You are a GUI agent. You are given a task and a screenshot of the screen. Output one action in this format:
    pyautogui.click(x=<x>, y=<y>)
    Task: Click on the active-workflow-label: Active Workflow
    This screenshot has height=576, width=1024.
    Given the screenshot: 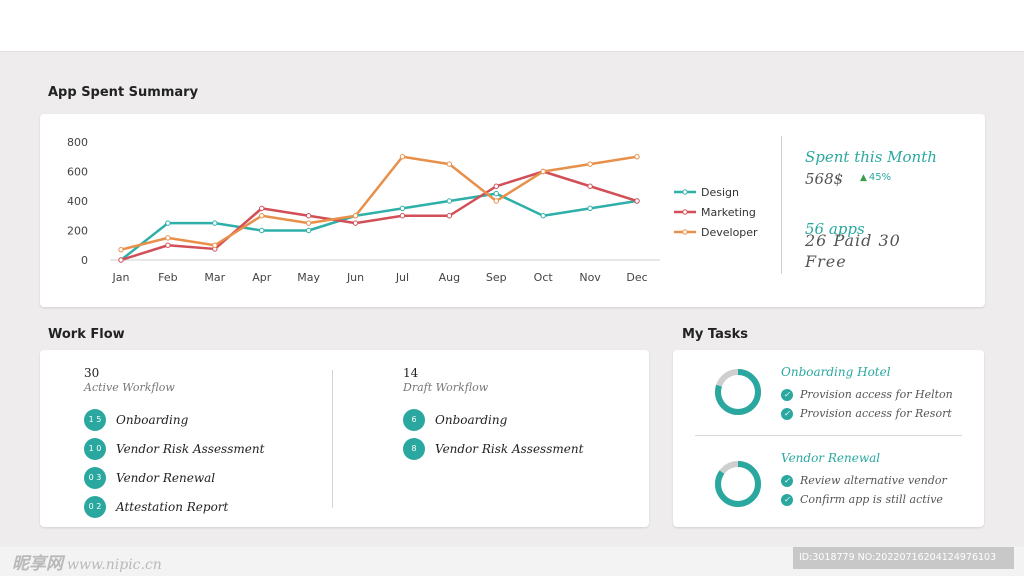 What is the action you would take?
    pyautogui.click(x=129, y=387)
    